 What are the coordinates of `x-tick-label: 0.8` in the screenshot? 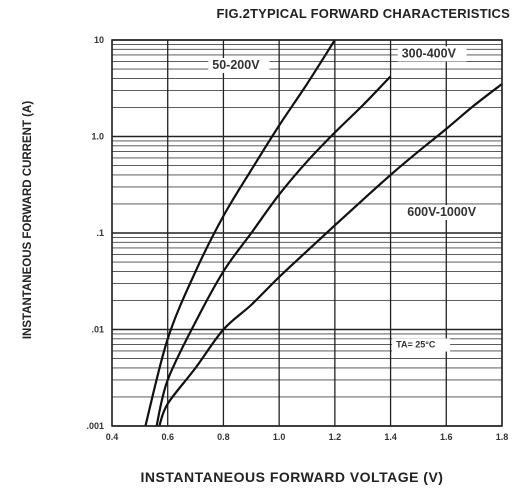 It's located at (223, 437).